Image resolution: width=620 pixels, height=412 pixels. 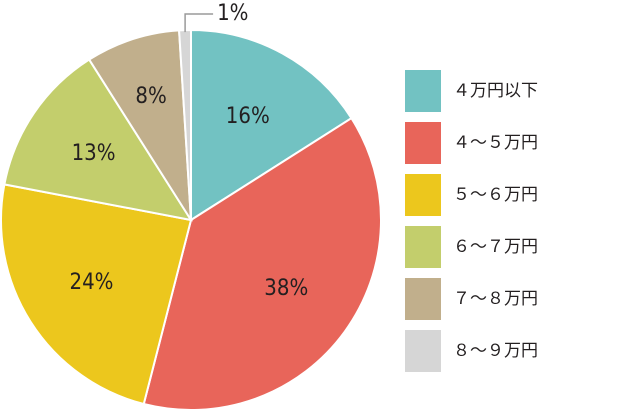 What do you see at coordinates (495, 299) in the screenshot?
I see `legend-label: ７～８万円` at bounding box center [495, 299].